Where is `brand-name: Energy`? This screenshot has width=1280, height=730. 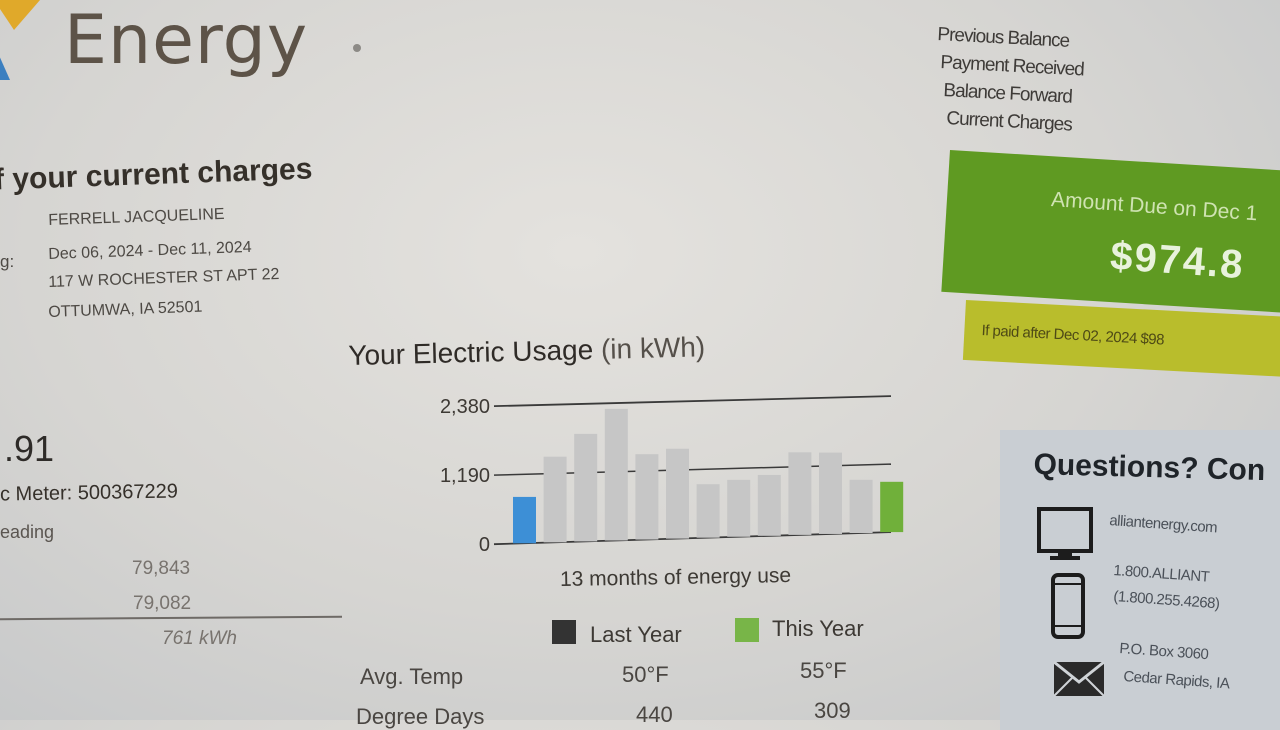 brand-name: Energy is located at coordinates (186, 40).